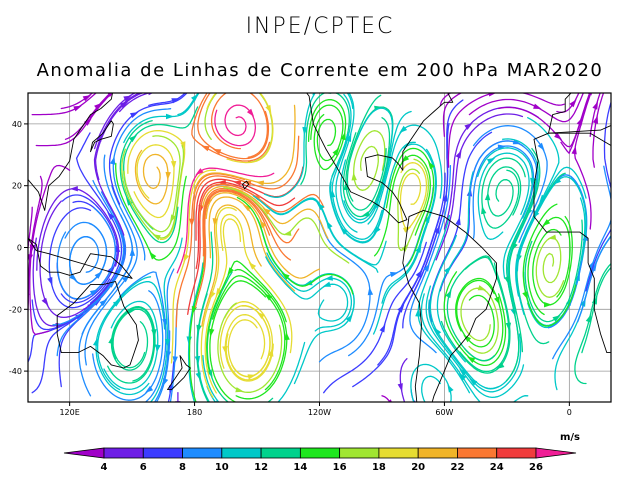 The width and height of the screenshot is (640, 494). Describe the element at coordinates (579, 113) in the screenshot. I see `coast-europe` at that location.